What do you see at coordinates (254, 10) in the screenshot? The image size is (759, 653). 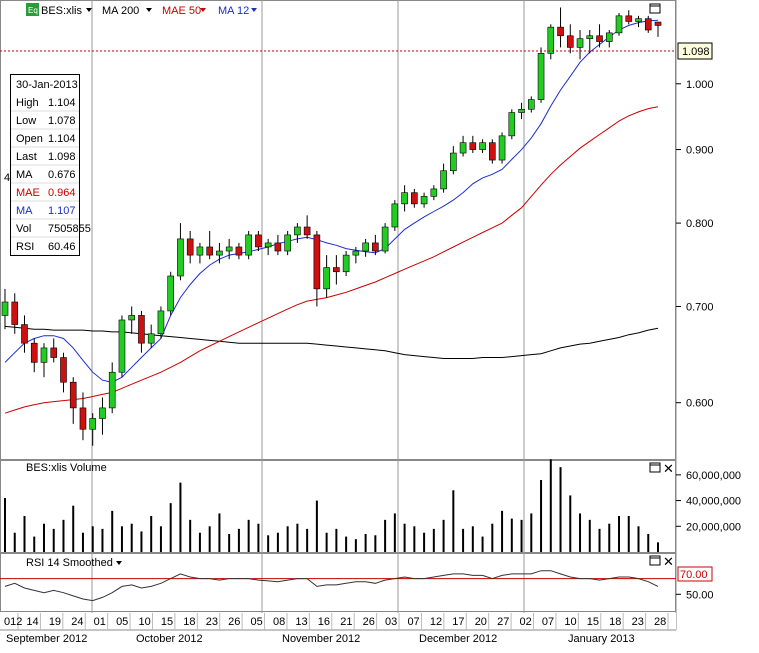 I see `indicator-ma12-dropdown-icon` at bounding box center [254, 10].